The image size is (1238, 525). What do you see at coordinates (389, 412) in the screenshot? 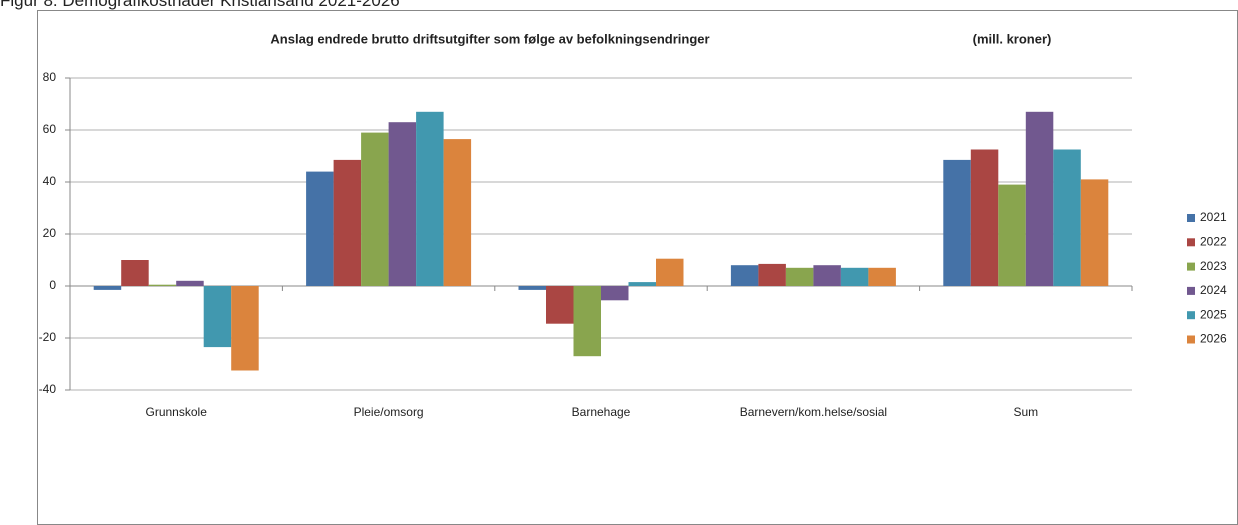
I see `x-tick-label: Pleie/omsorg` at bounding box center [389, 412].